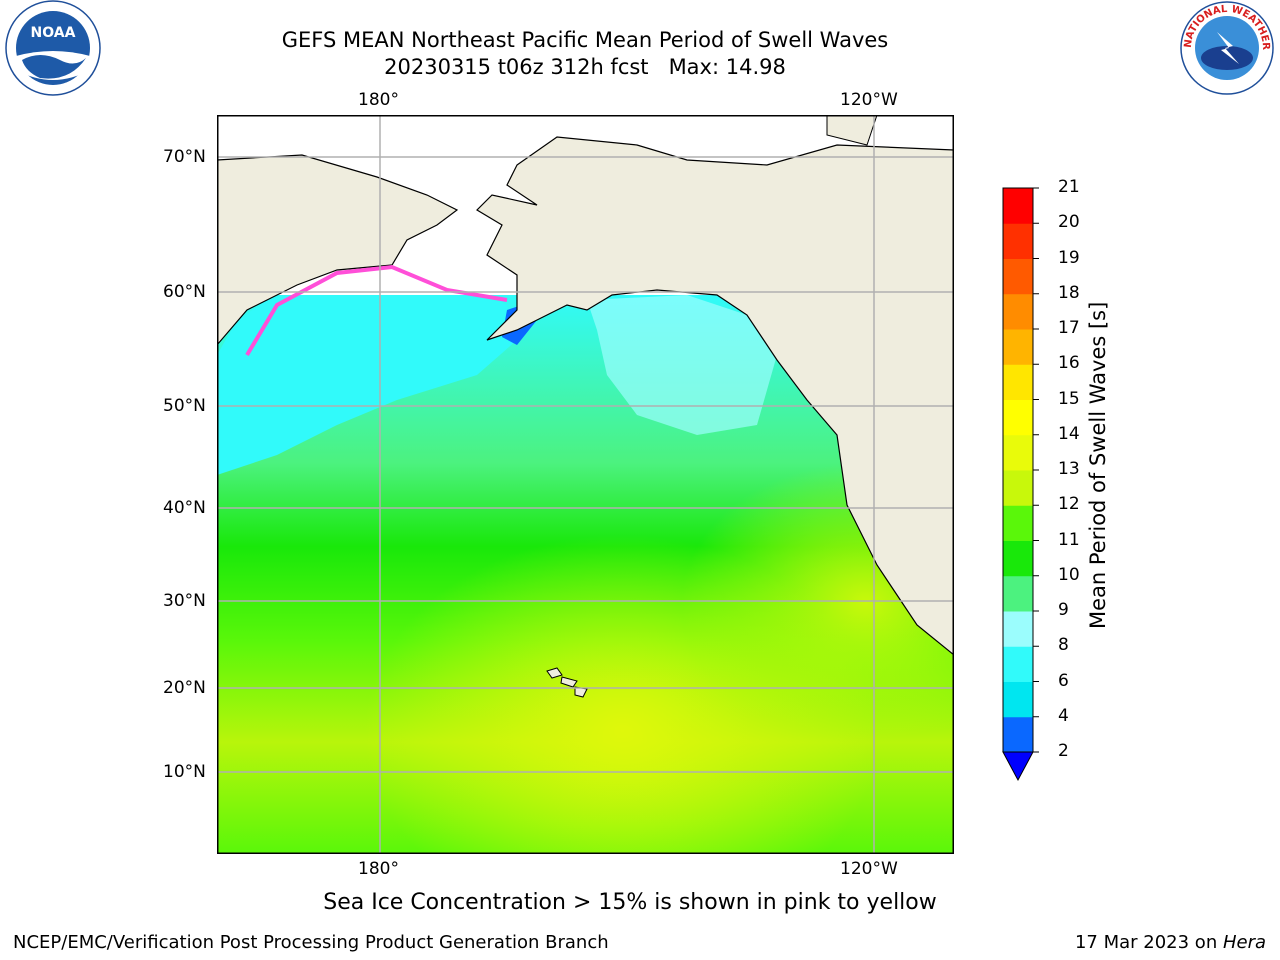 The image size is (1280, 960). Describe the element at coordinates (869, 100) in the screenshot. I see `lon-tick-top-120w: 120°W` at that location.